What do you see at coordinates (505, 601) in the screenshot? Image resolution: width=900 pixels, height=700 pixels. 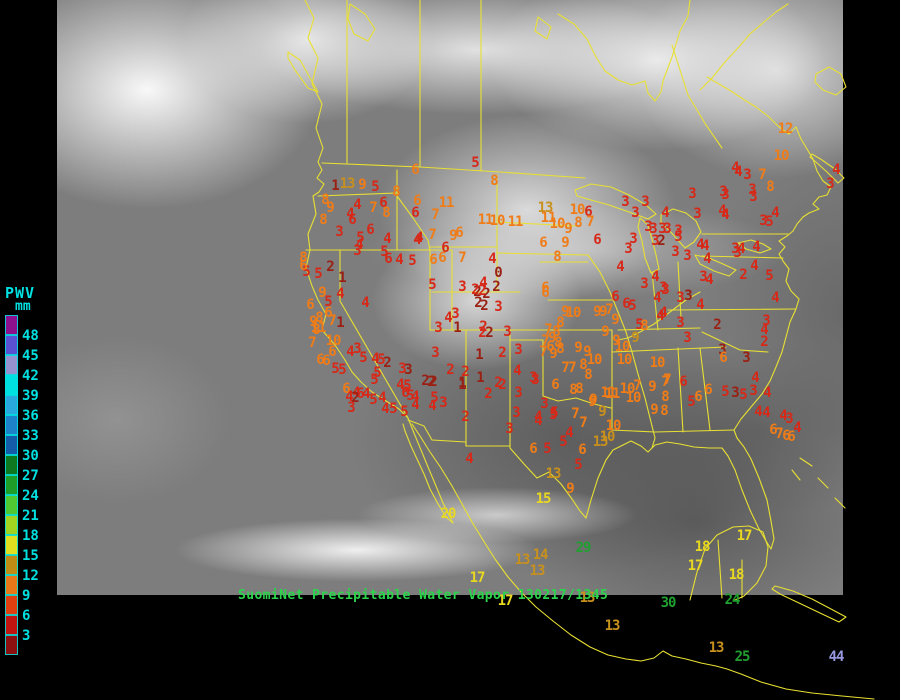 I see `station-pwv-value: 17` at bounding box center [505, 601].